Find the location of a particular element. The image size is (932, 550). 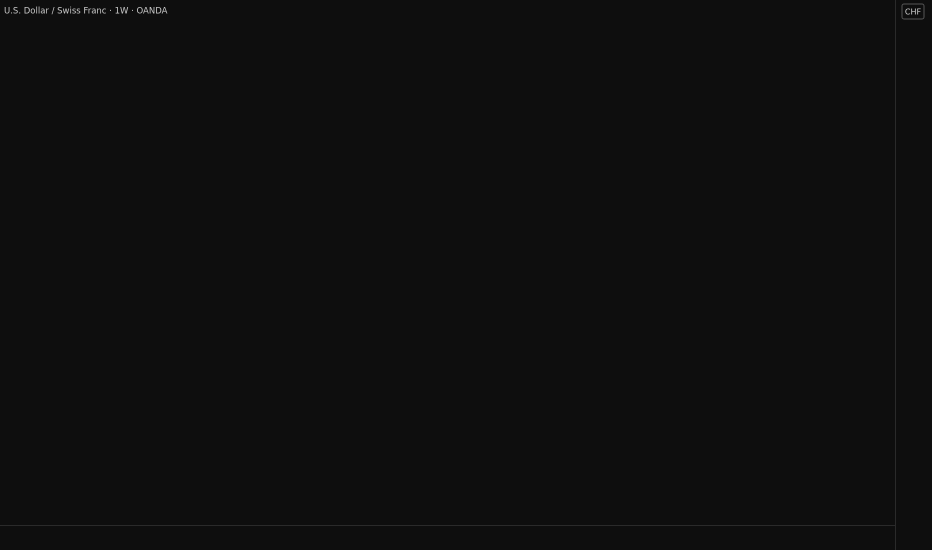

currency-button is located at coordinates (913, 11).